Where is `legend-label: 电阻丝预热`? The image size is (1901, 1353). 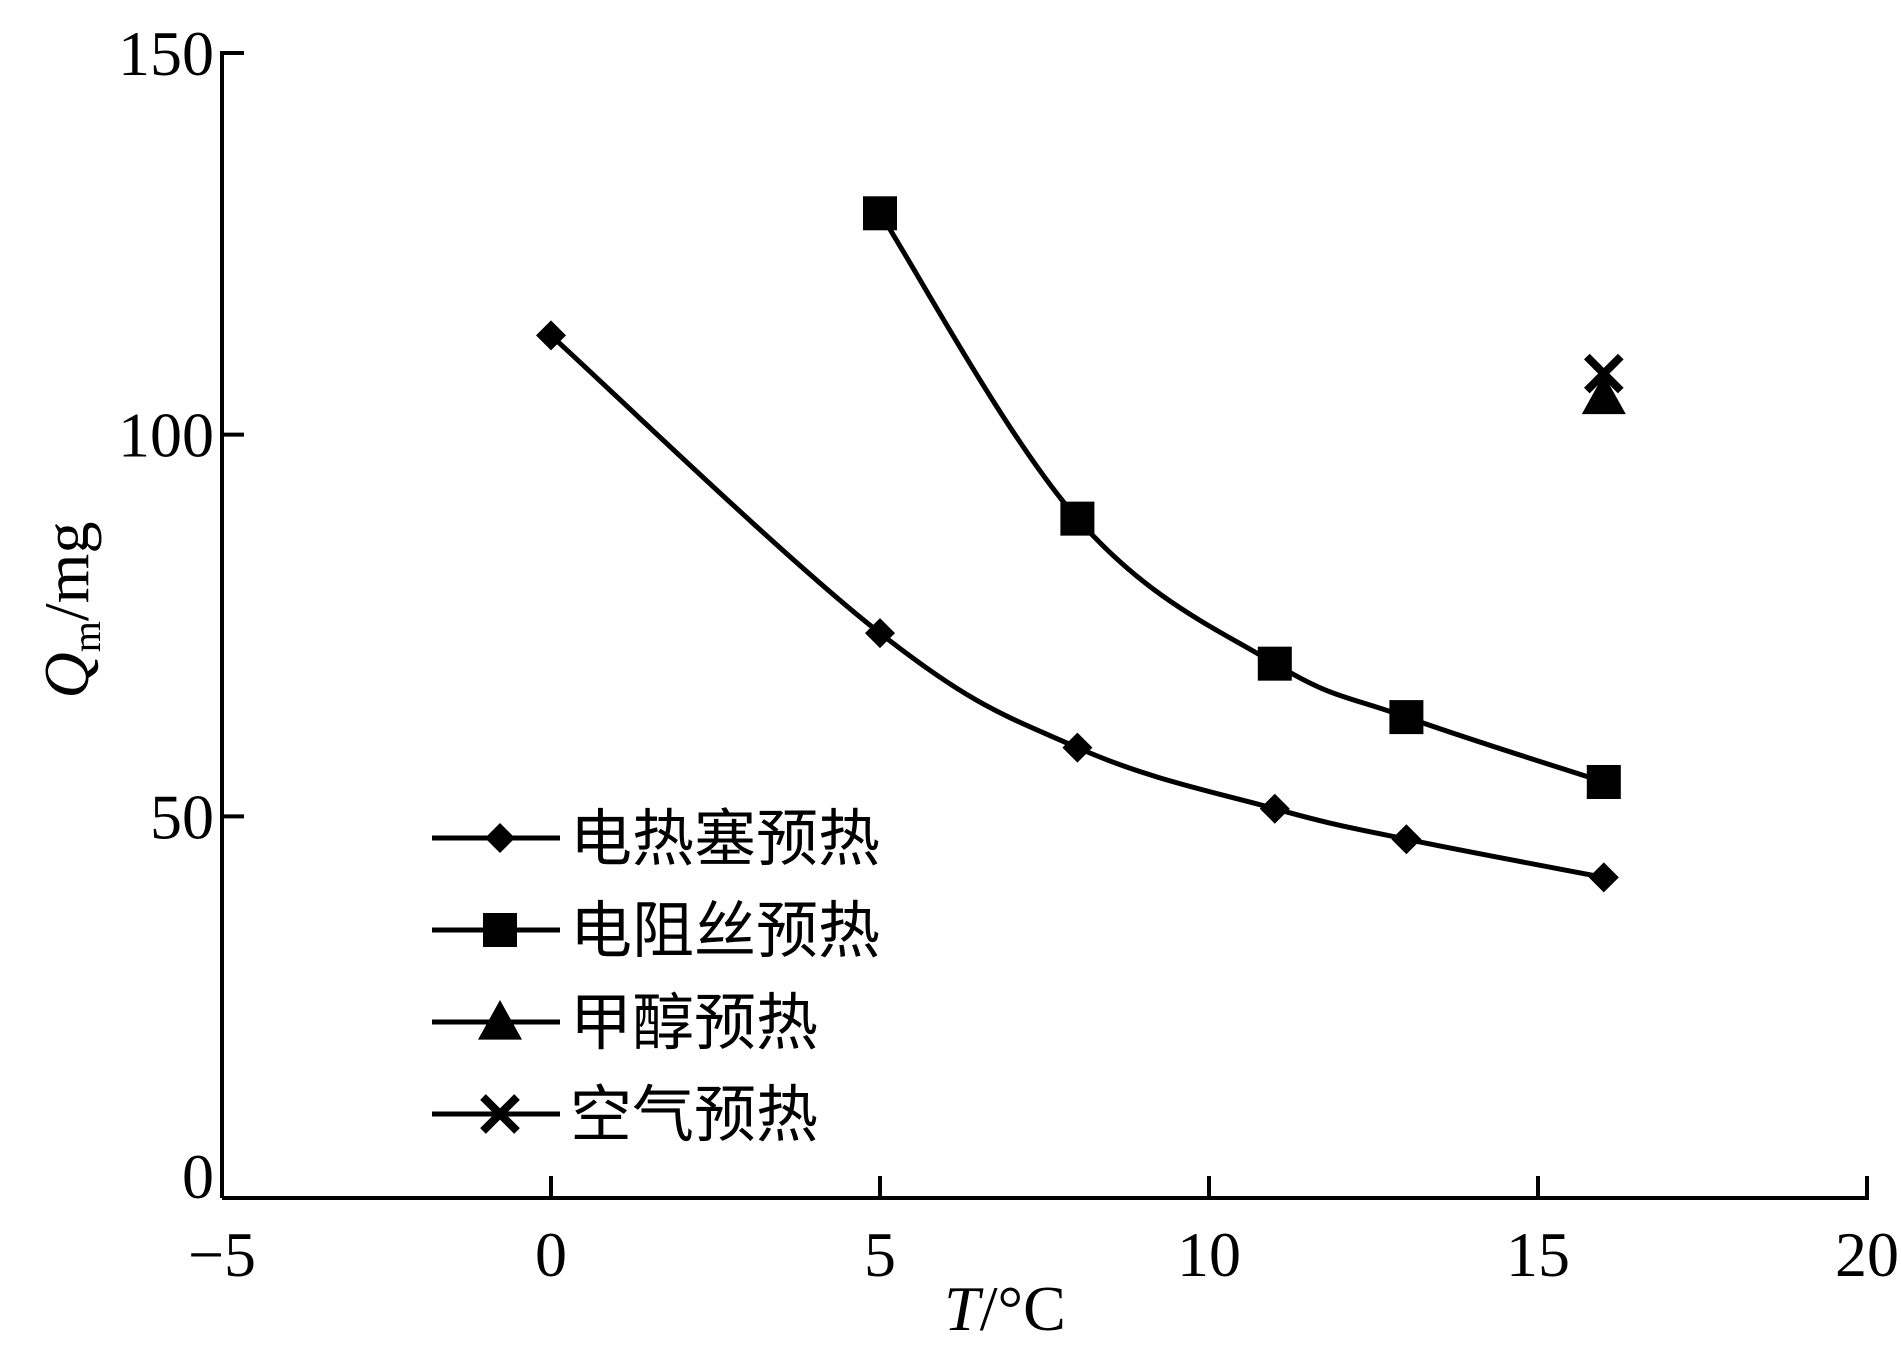
legend-label: 电阻丝预热 is located at coordinates (725, 930).